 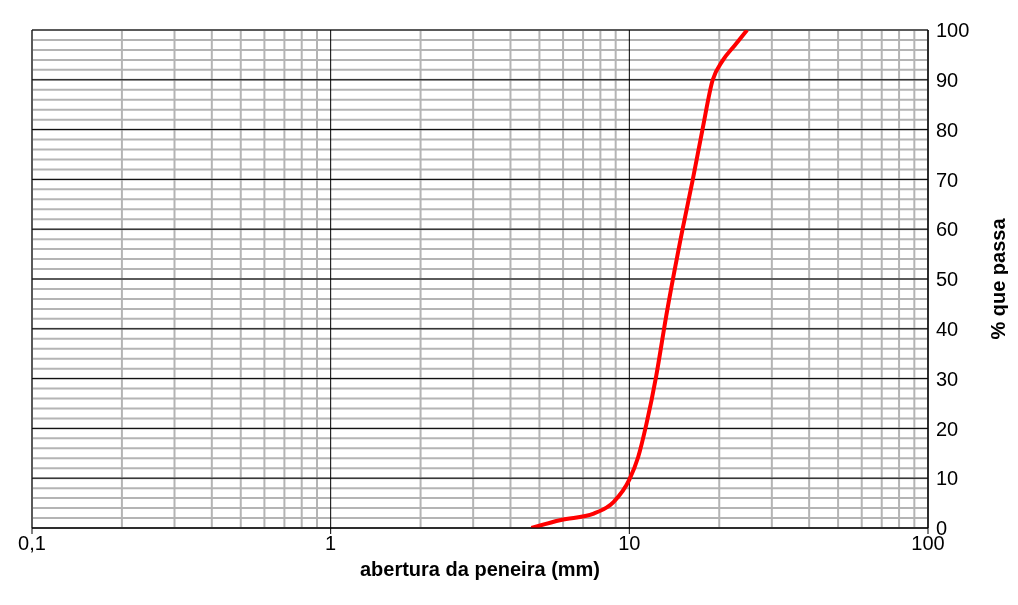 I want to click on y-tick-label: 60, so click(x=947, y=229).